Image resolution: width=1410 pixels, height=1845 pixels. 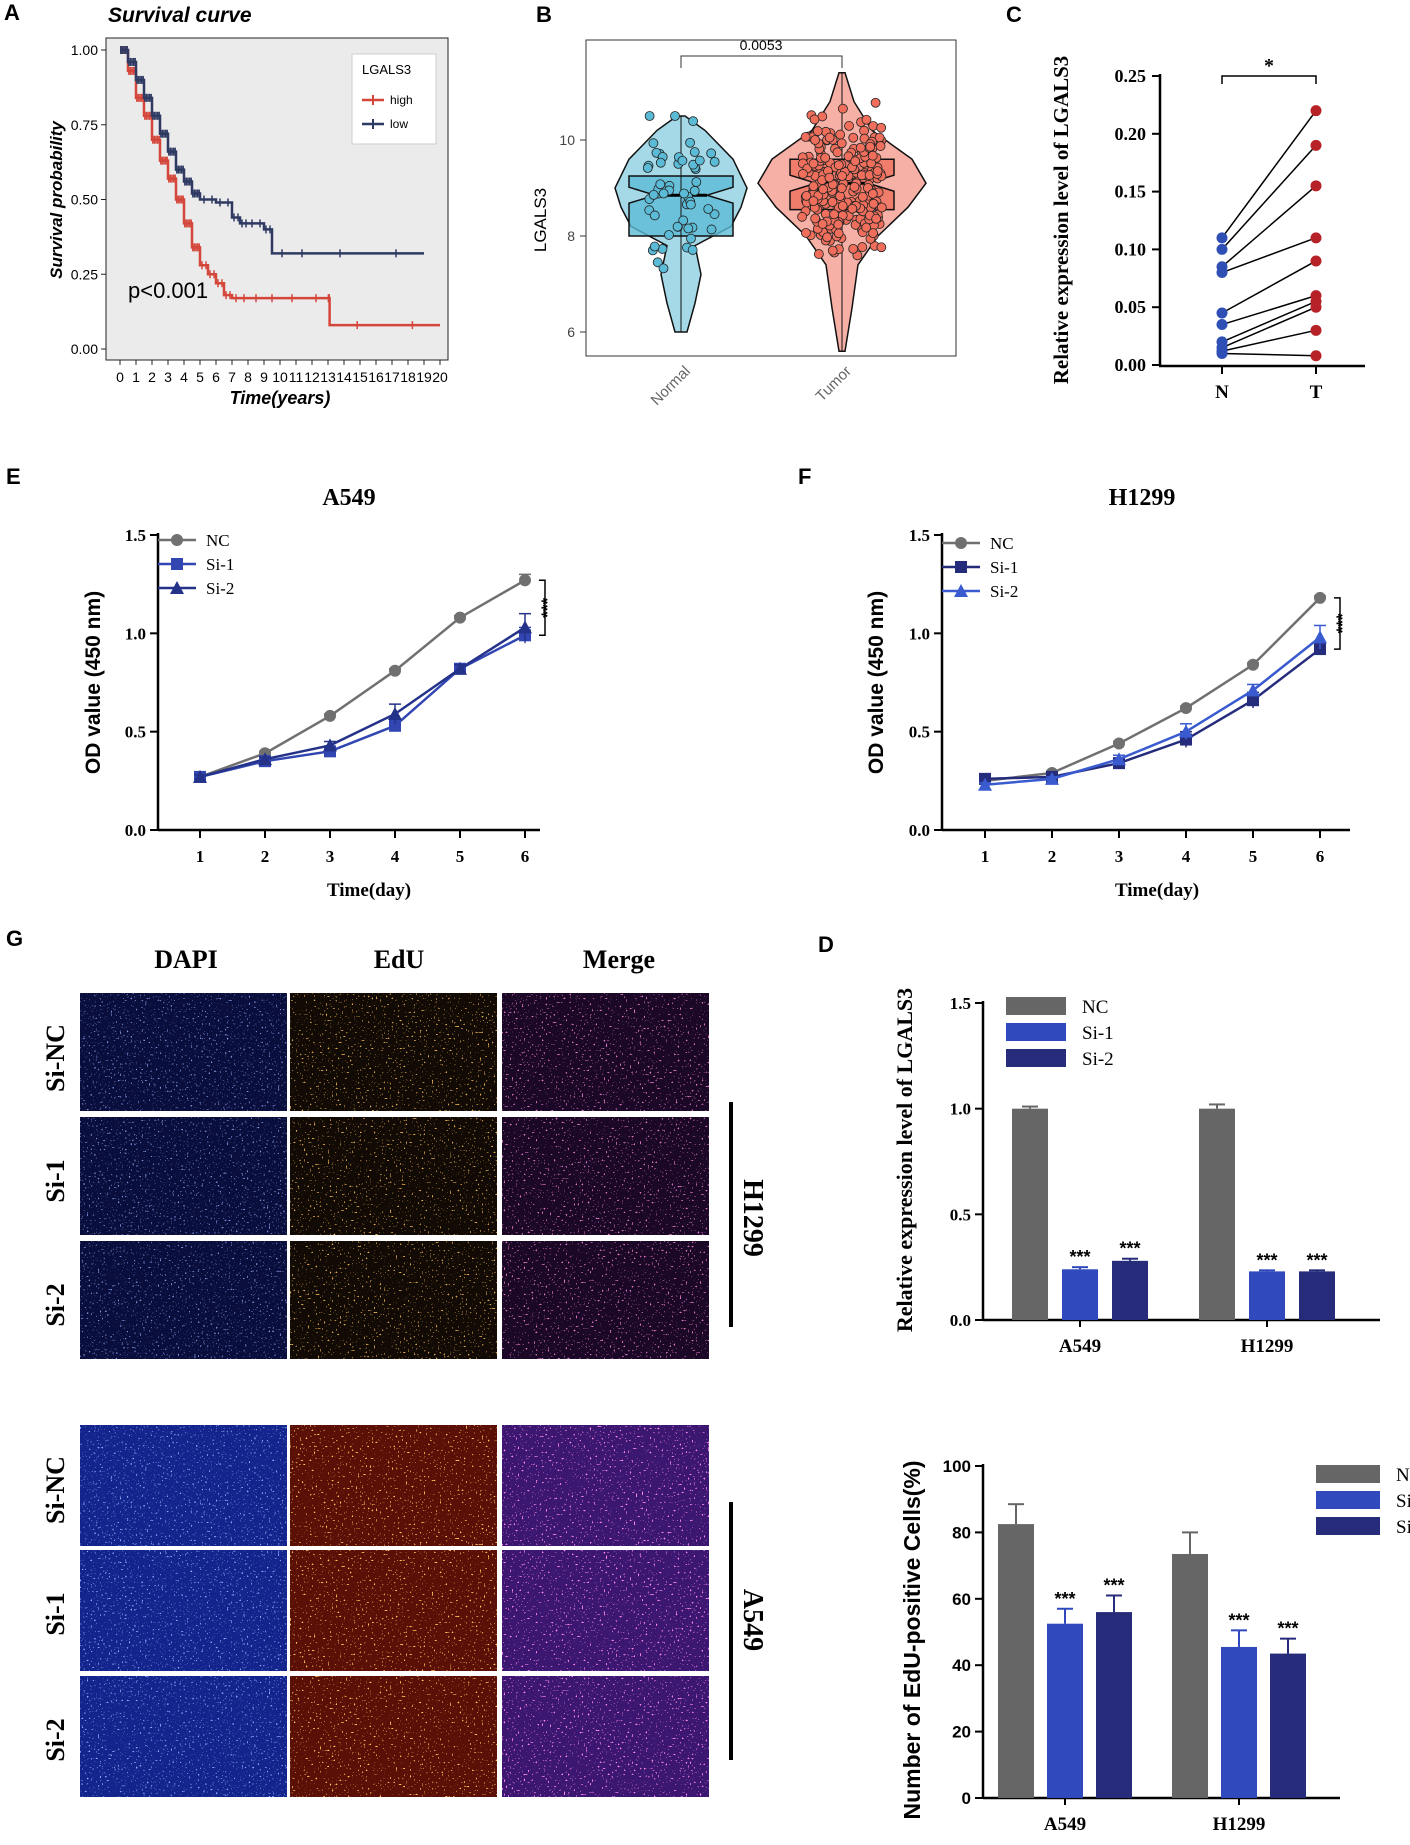 I want to click on y-tick-label: 0.0, so click(x=919, y=830).